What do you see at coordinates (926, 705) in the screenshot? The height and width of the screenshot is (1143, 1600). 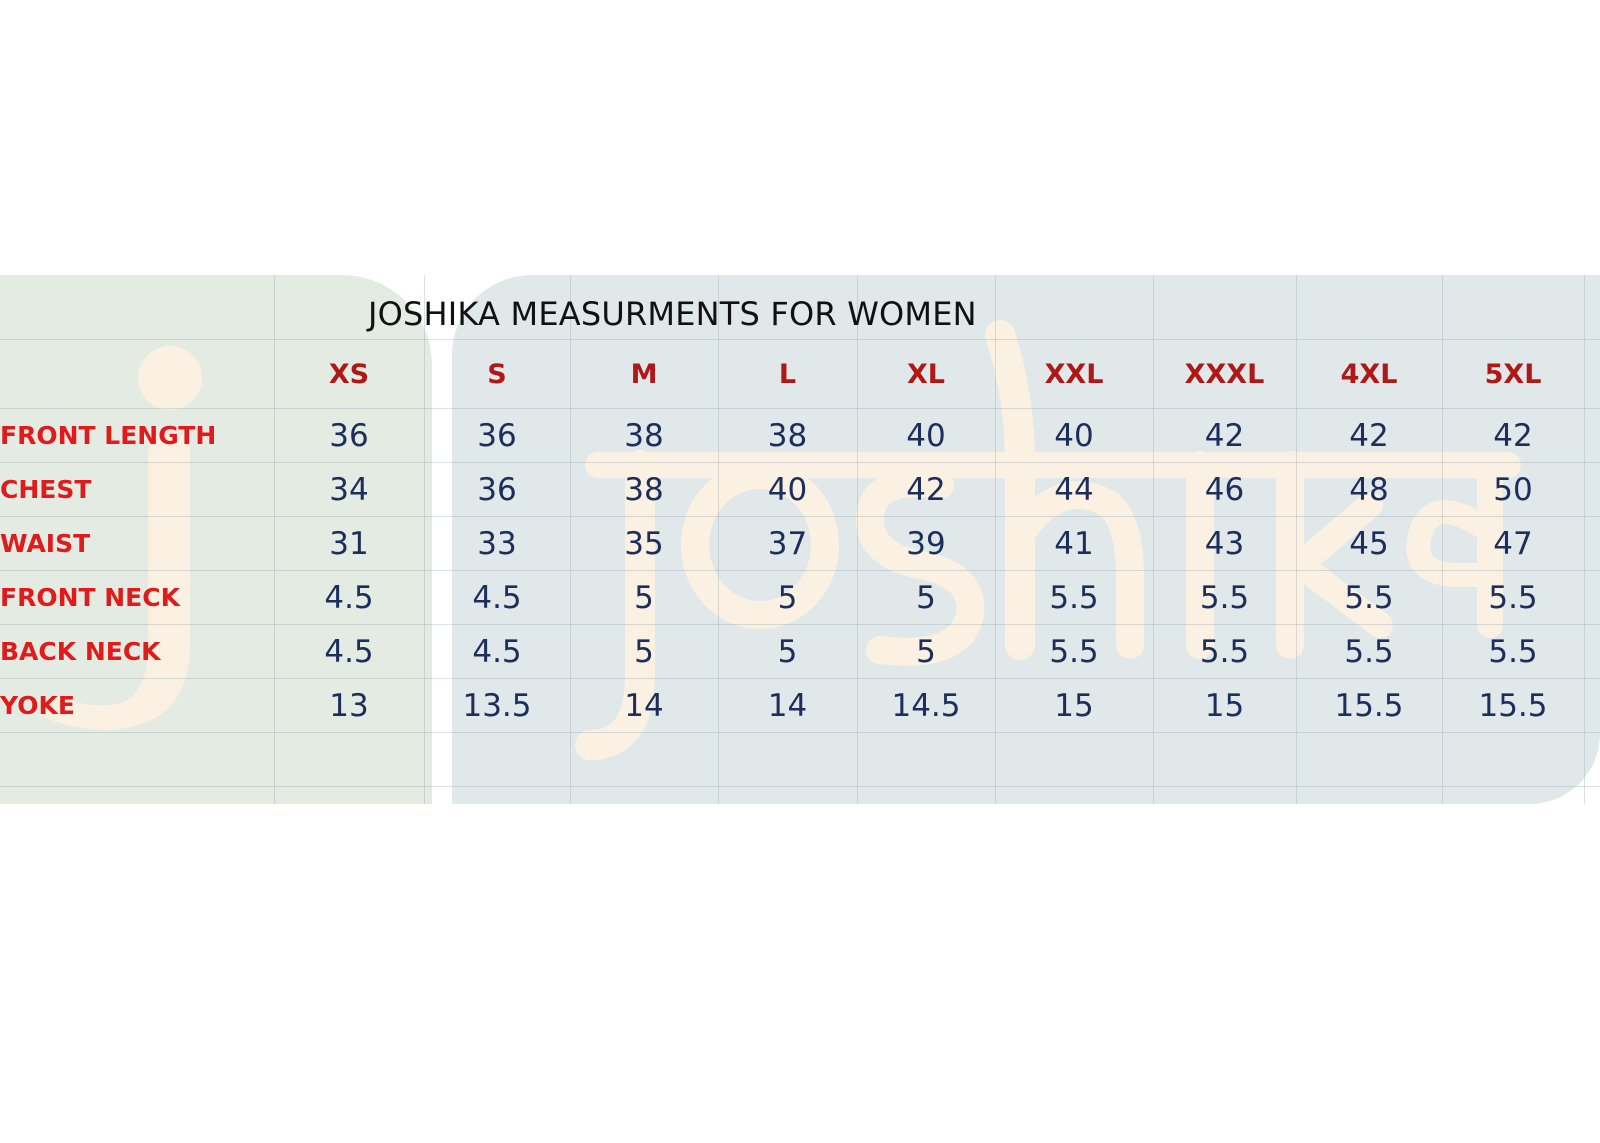 I see `measurement-cell: 14.5` at bounding box center [926, 705].